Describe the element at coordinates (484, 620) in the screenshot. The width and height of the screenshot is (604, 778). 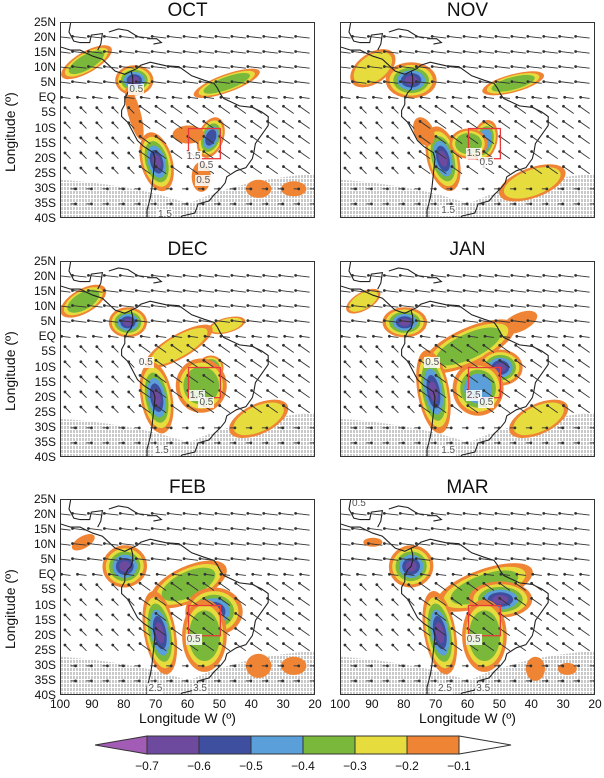
I see `study-area-box` at that location.